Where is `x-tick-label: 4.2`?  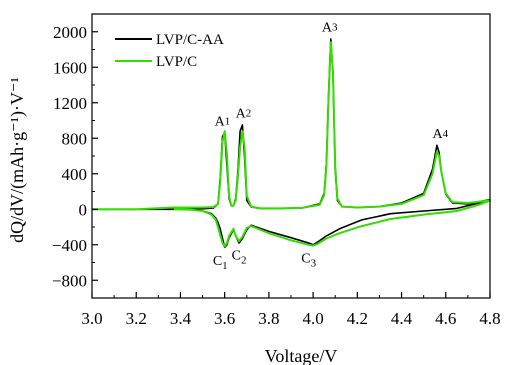 x-tick-label: 4.2 is located at coordinates (357, 318).